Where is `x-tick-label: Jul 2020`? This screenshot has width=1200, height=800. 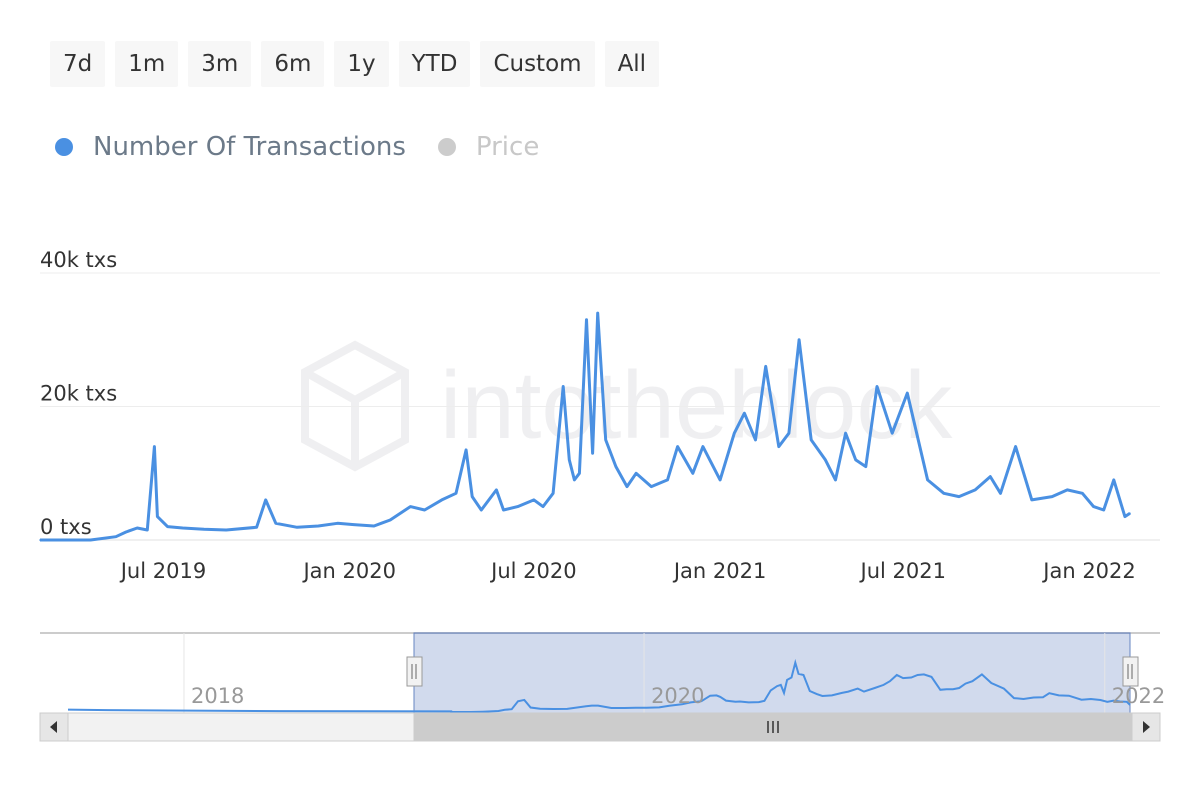 x-tick-label: Jul 2020 is located at coordinates (532, 571).